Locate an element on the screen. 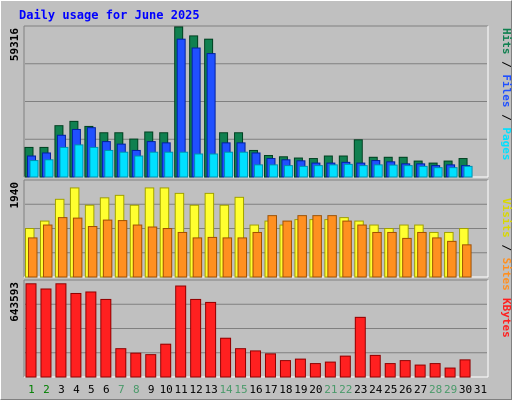  kbytes-bar-day-22-body is located at coordinates (345, 366).